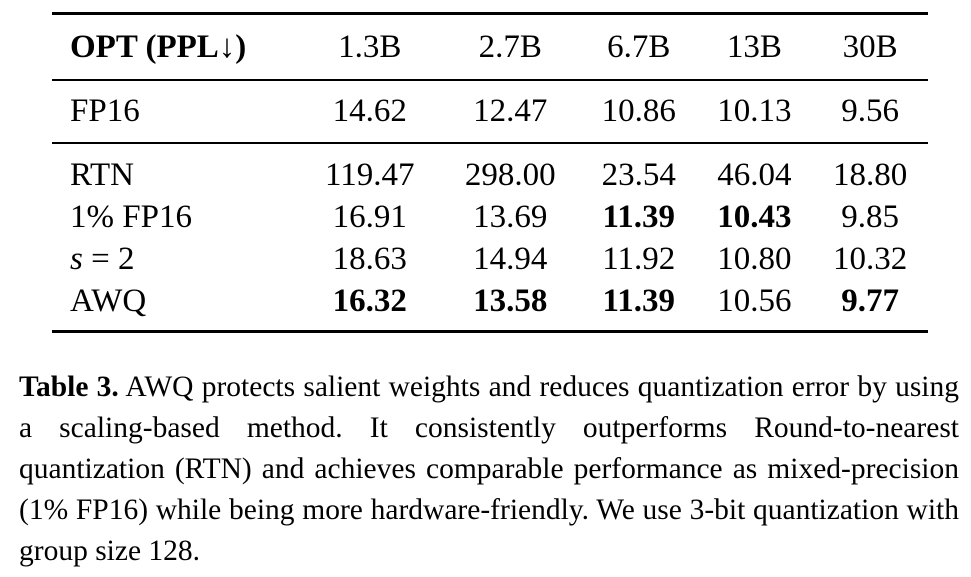 The width and height of the screenshot is (971, 577). What do you see at coordinates (754, 258) in the screenshot?
I see `table-cell: 10.80` at bounding box center [754, 258].